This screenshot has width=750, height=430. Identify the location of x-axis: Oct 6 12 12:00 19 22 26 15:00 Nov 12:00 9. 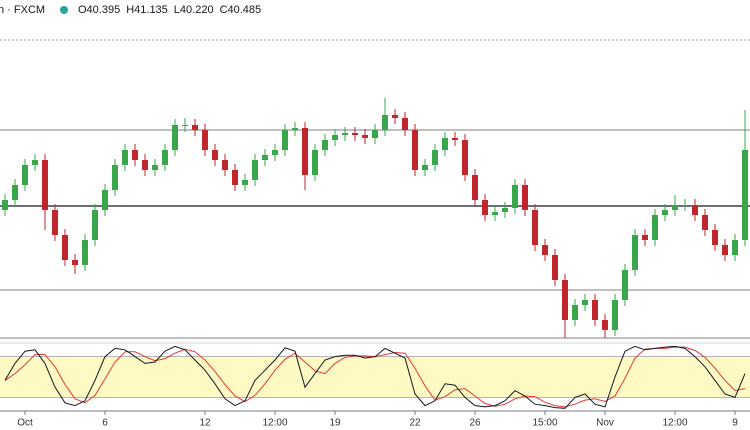
(377, 420).